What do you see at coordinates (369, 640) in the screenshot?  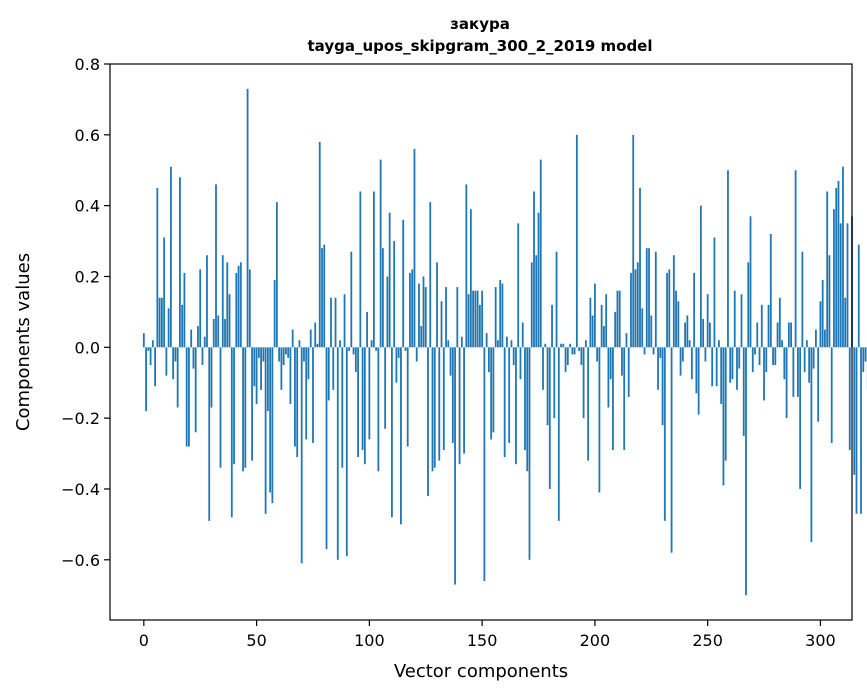 I see `x-tick-label: 100` at bounding box center [369, 640].